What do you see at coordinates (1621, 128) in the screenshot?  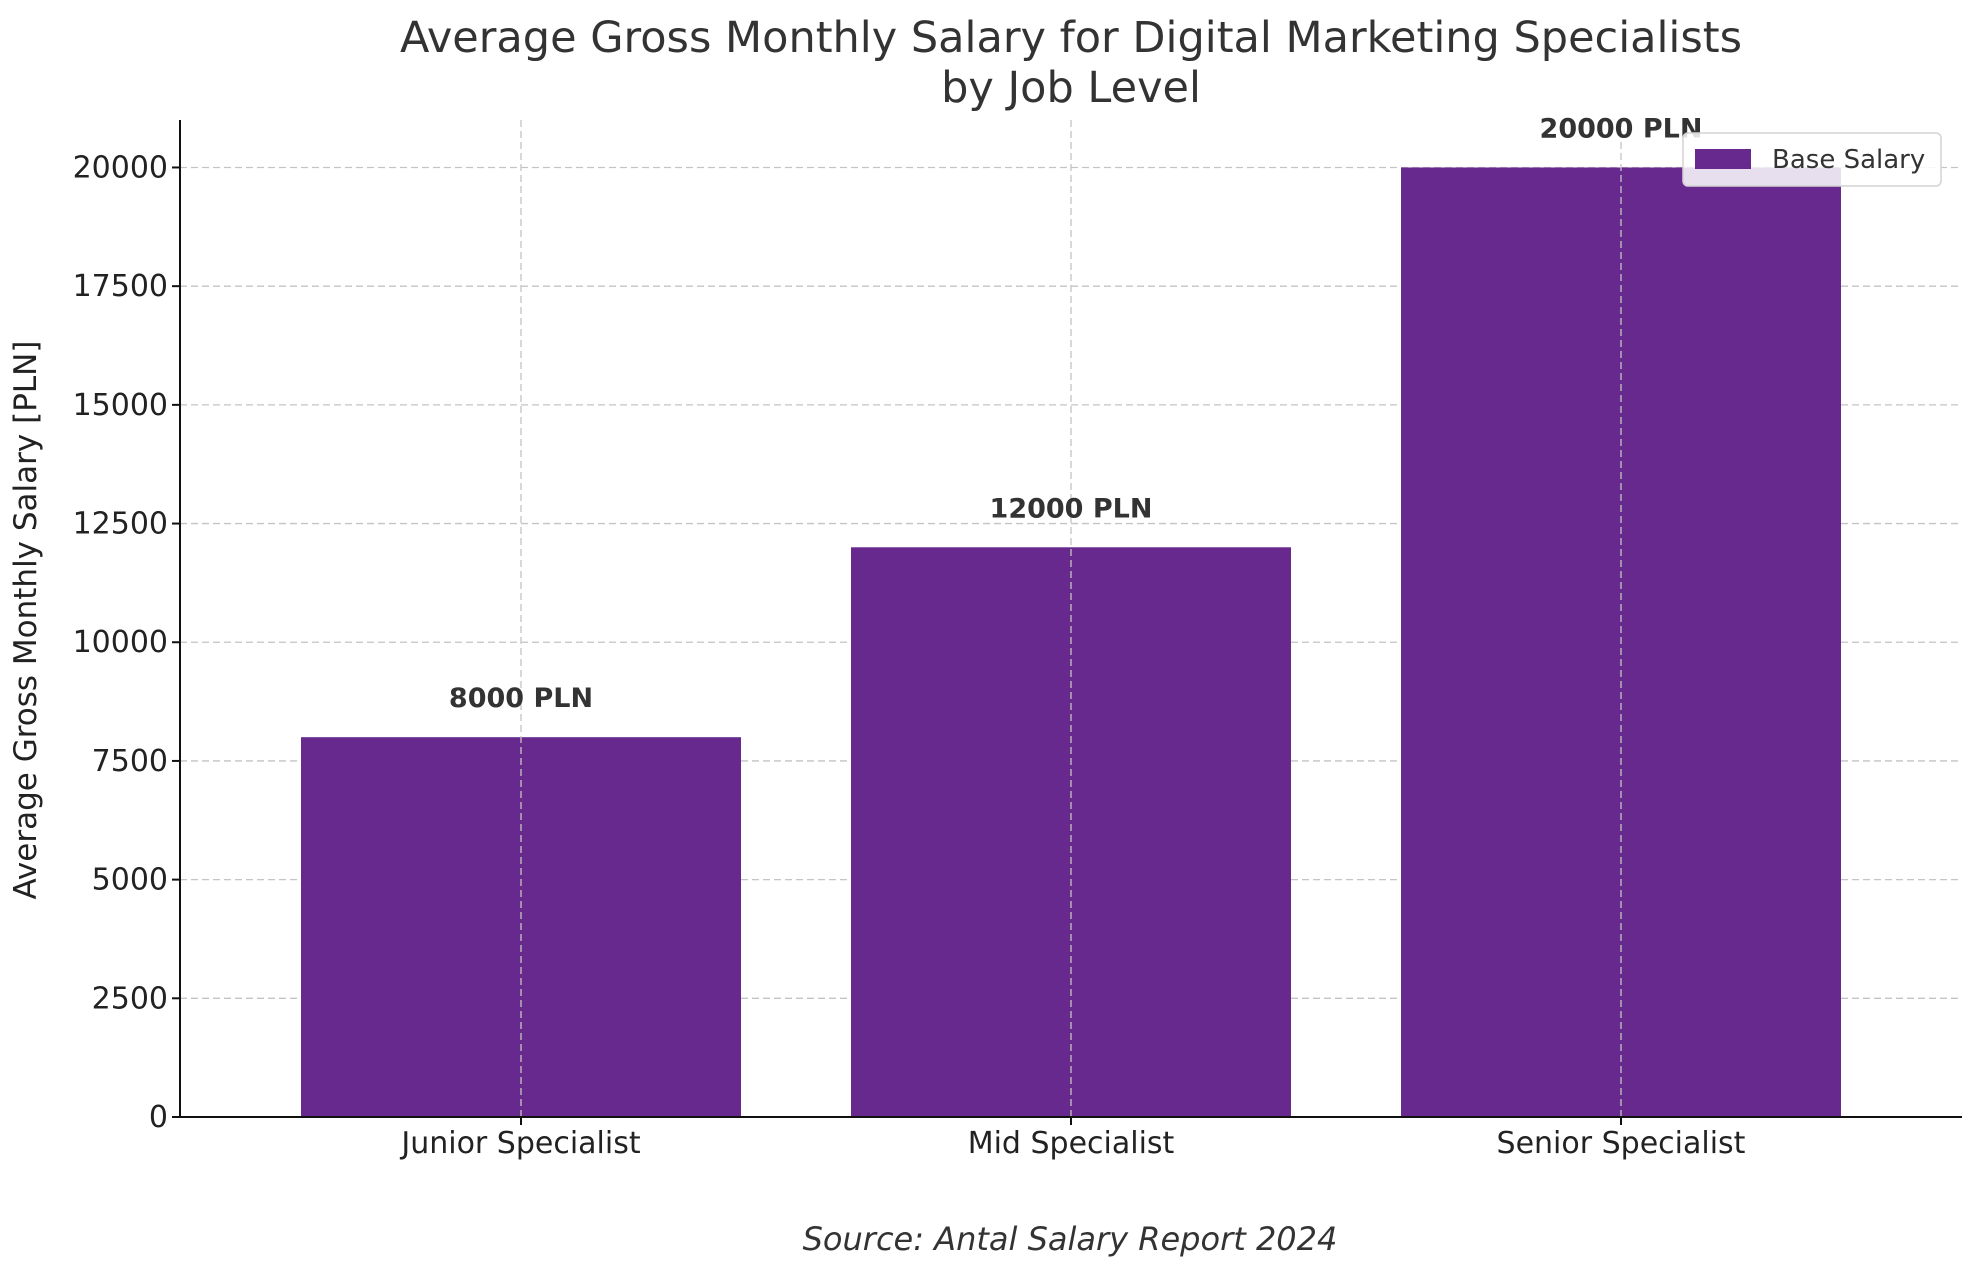 I see `data-label: 20000 PLN` at bounding box center [1621, 128].